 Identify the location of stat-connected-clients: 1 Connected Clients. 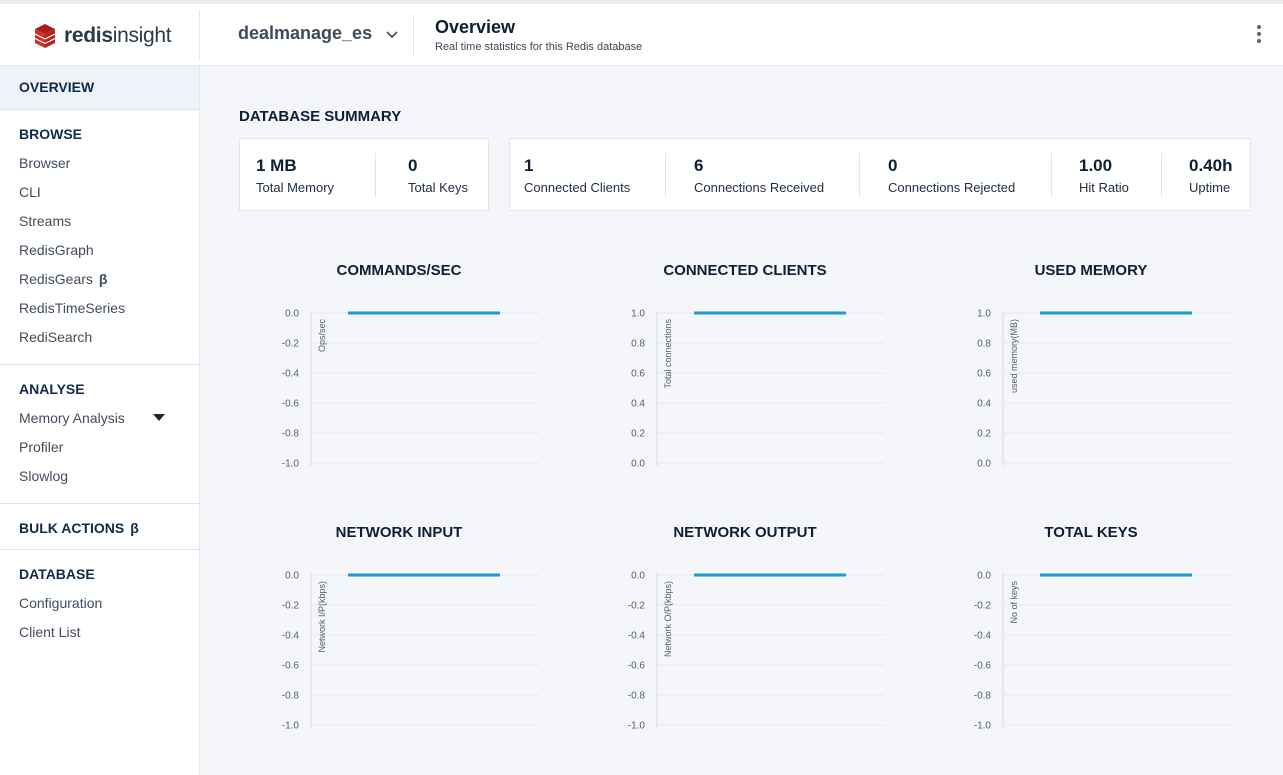
(594, 175).